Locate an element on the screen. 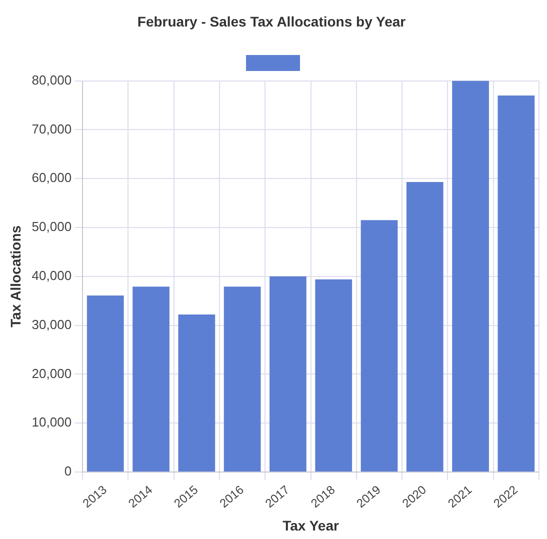 This screenshot has width=547, height=539. y-tick-label: 70,000 is located at coordinates (52, 128).